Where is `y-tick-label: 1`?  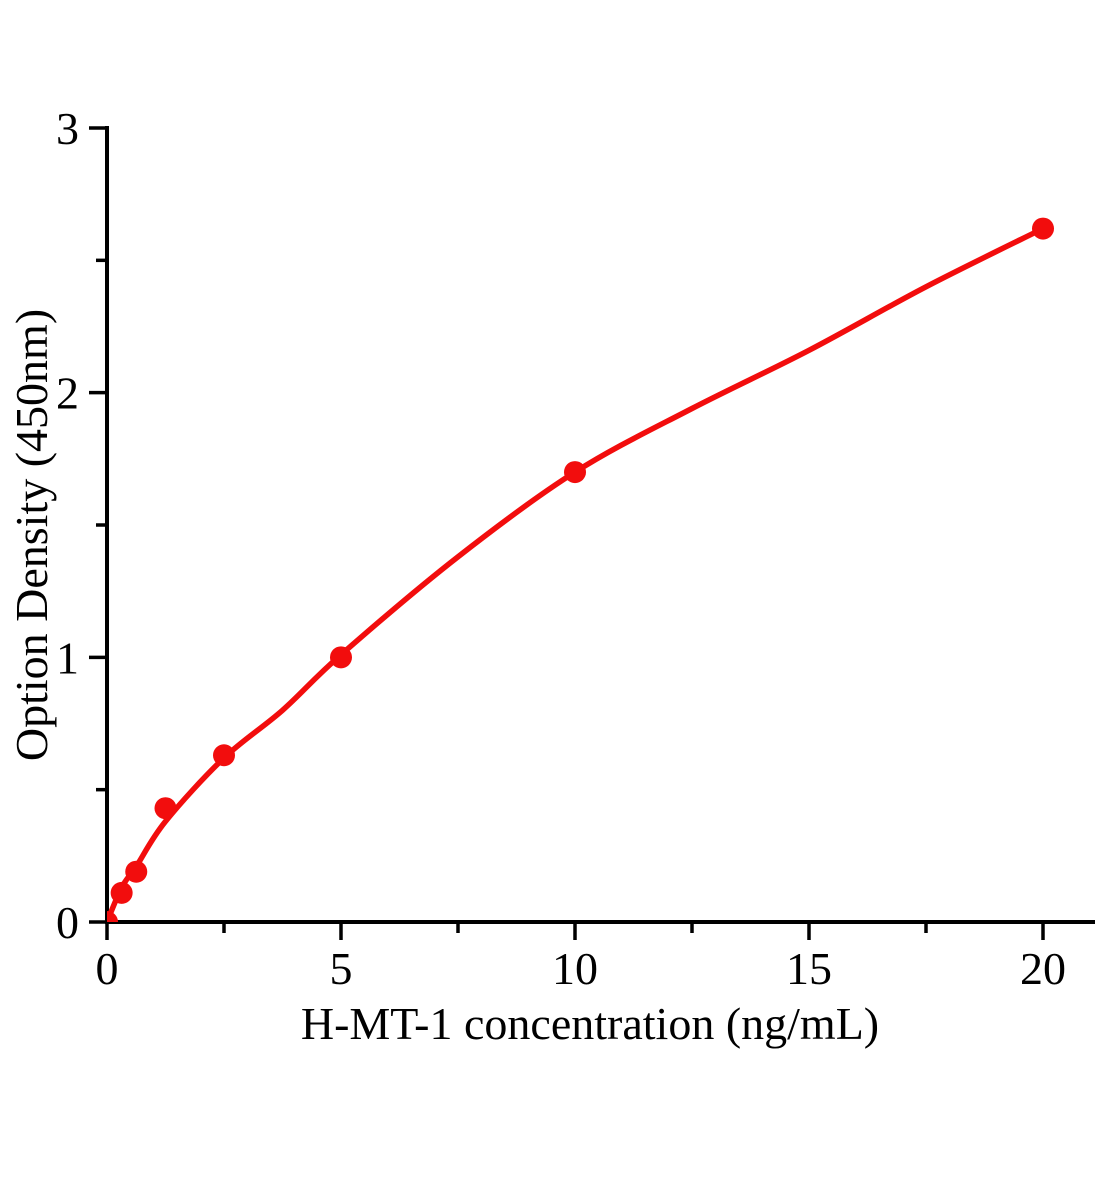
y-tick-label: 1 is located at coordinates (67, 657).